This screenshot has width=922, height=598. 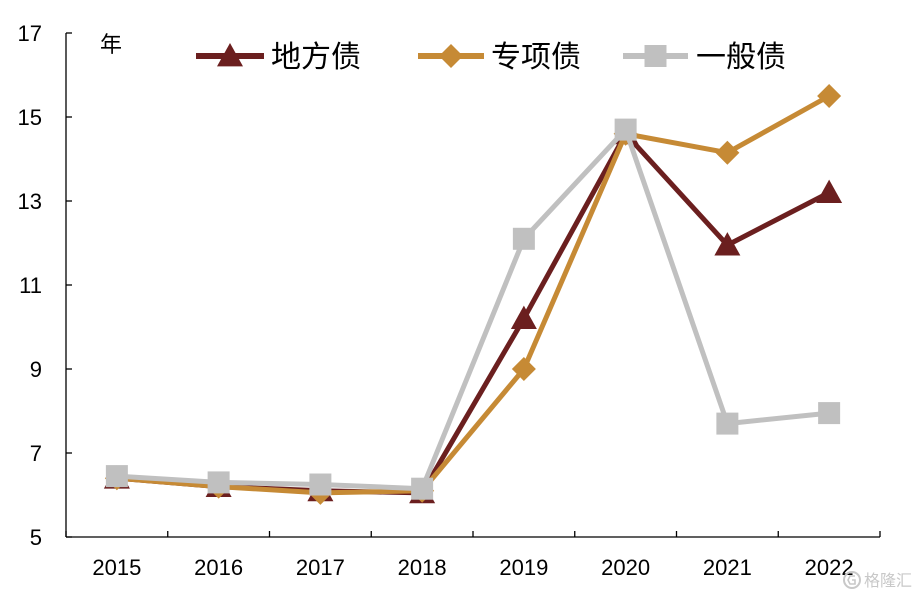 I want to click on legend-item-1: 地方债, so click(x=278, y=57).